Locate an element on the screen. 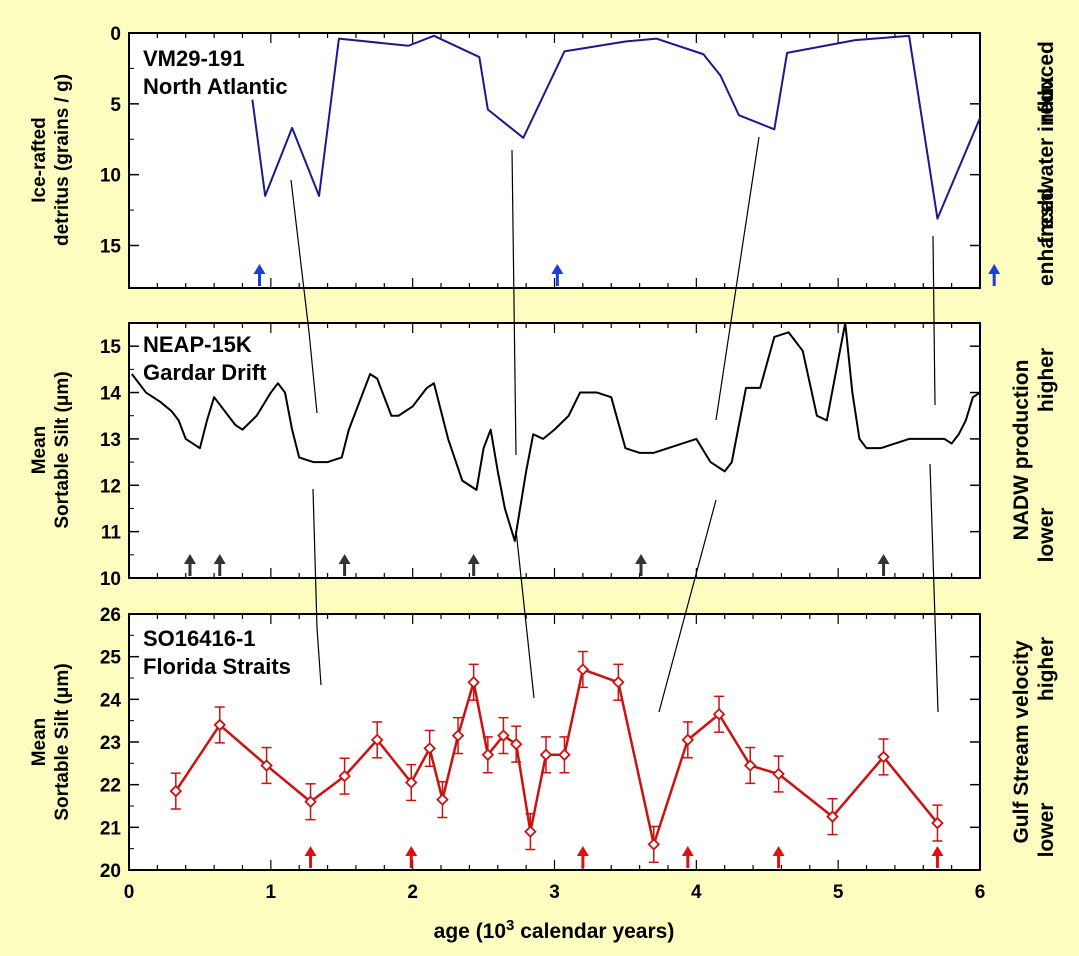 The image size is (1079, 956). x-axis: 0 1 2 3 4 5 6 is located at coordinates (555, 892).